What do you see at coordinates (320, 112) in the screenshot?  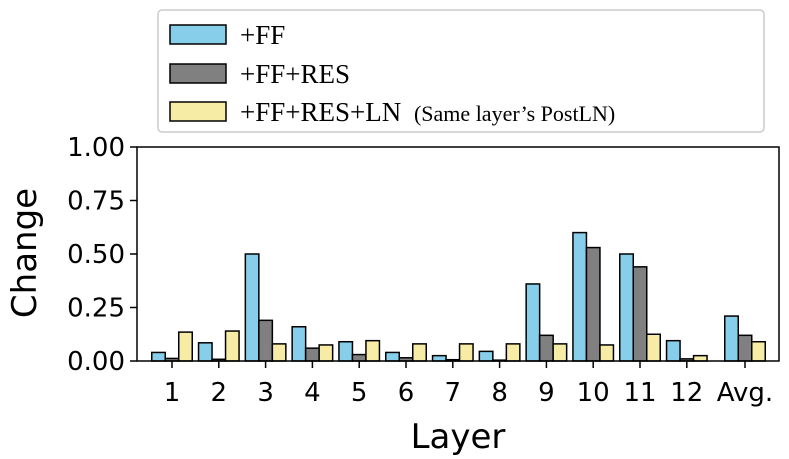 I see `legend-label-ff-res-ln-main: +FF+RES+LN` at bounding box center [320, 112].